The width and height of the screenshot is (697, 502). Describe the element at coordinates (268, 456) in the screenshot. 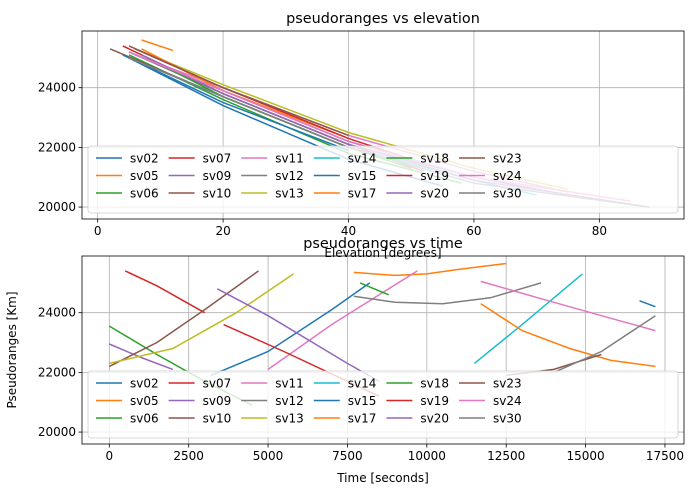

I see `x-tick-label: 5000` at that location.